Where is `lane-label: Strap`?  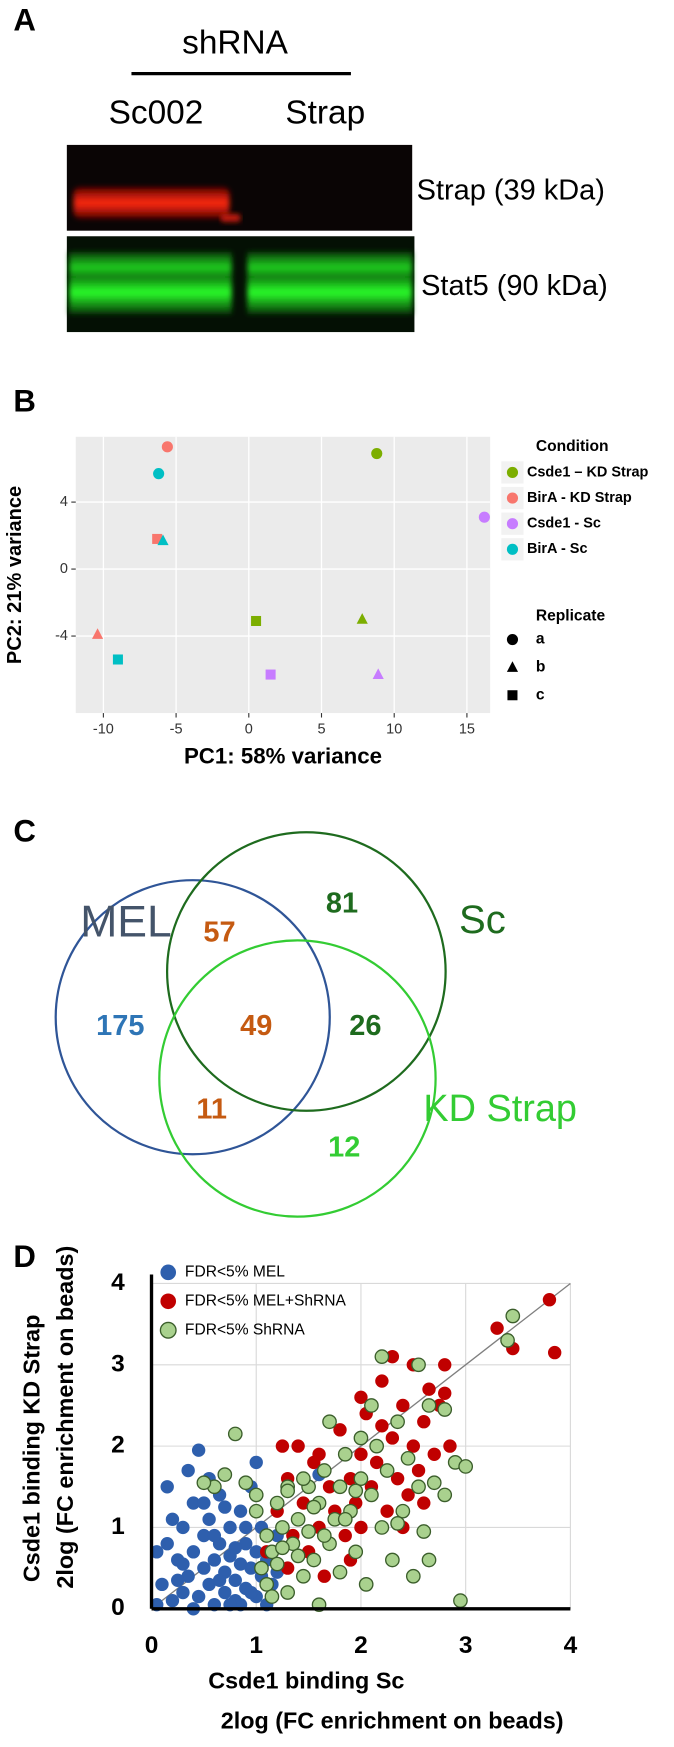 lane-label: Strap is located at coordinates (325, 113).